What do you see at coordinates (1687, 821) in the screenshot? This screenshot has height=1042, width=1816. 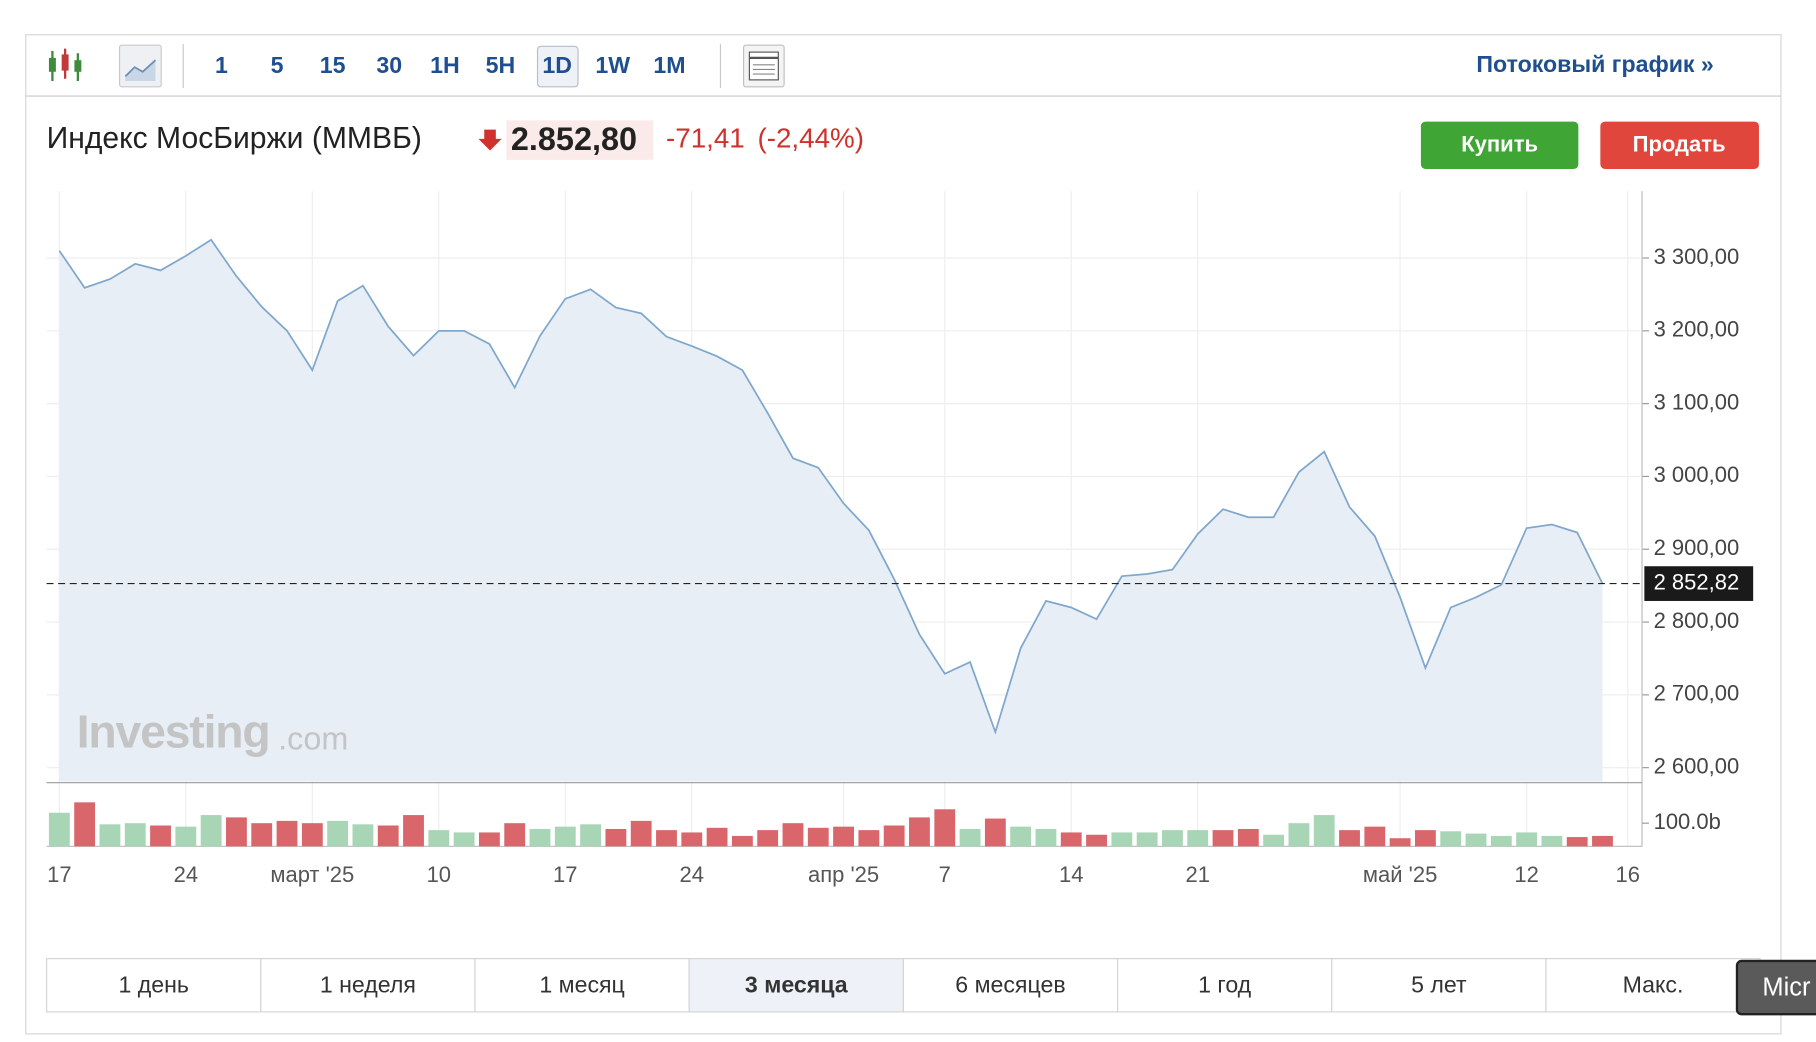 I see `y2-tick-label: 100.0b` at bounding box center [1687, 821].